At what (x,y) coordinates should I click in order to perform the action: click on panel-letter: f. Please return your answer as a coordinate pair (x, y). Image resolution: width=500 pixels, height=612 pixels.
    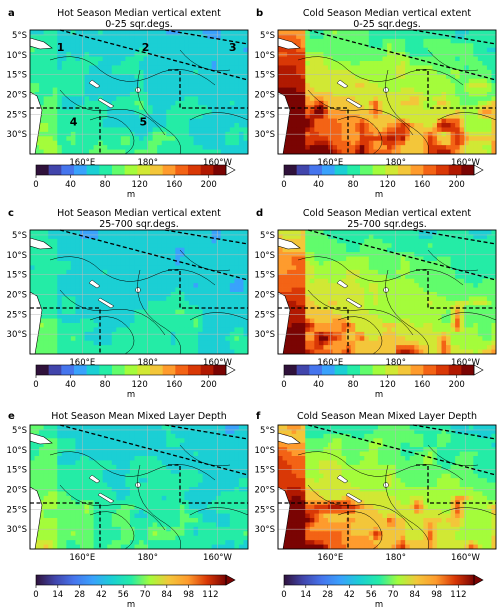
    Looking at the image, I should click on (258, 416).